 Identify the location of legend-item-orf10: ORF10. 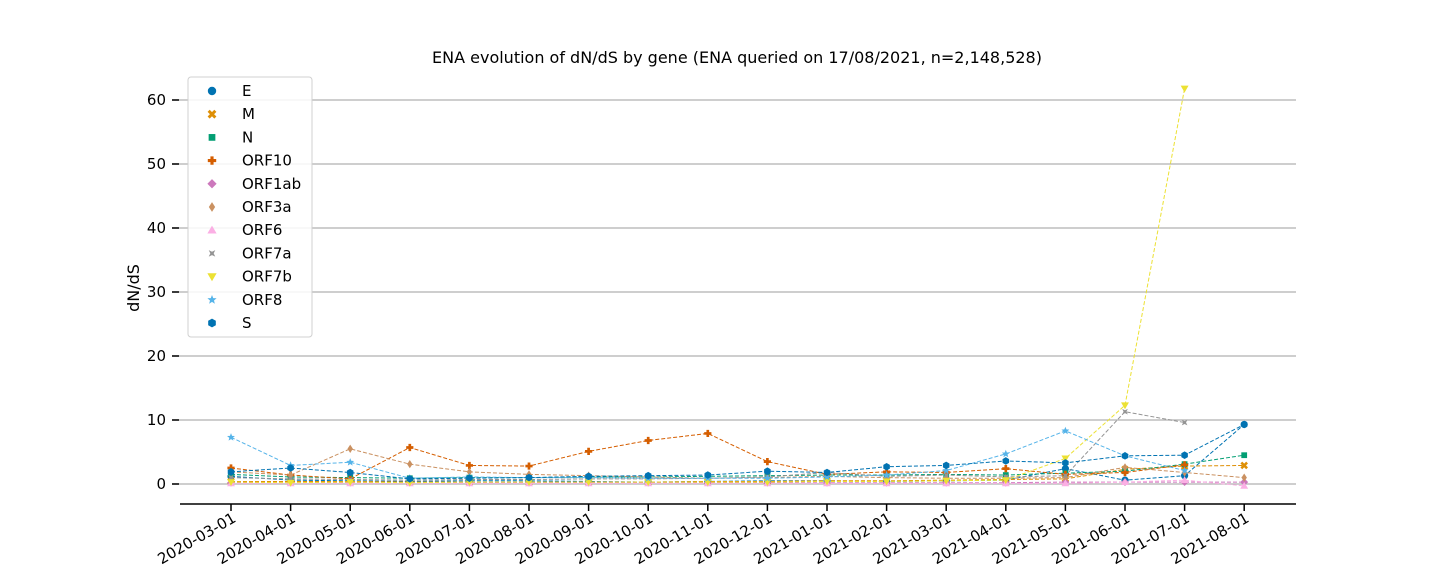
(249, 161).